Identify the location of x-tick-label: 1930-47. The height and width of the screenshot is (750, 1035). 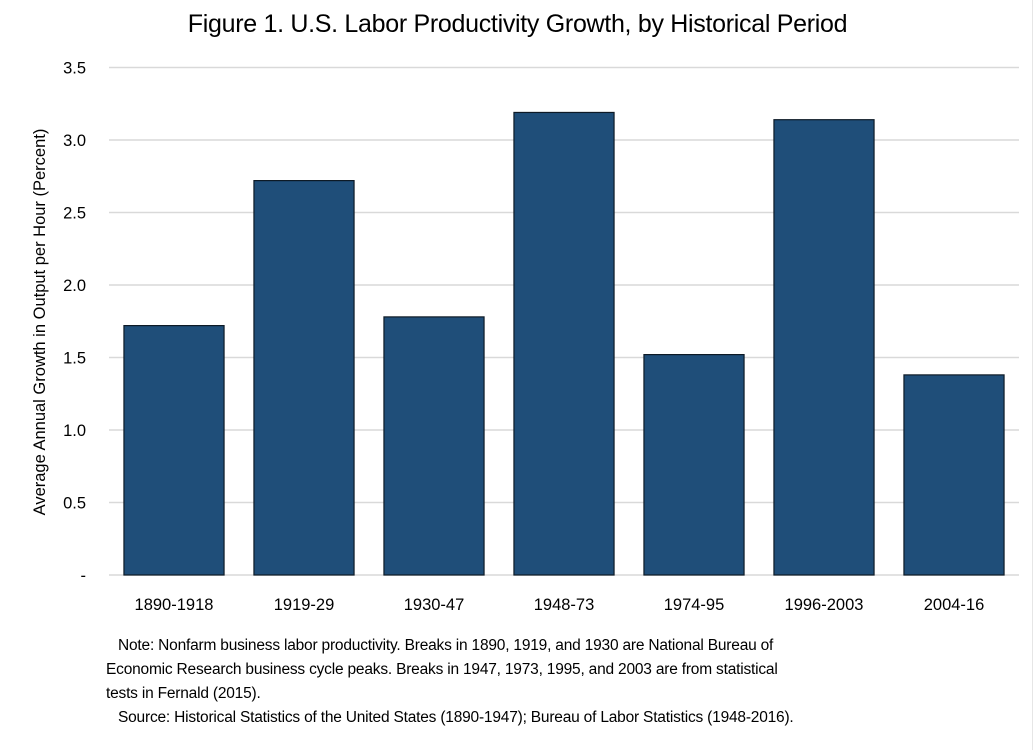
(434, 605).